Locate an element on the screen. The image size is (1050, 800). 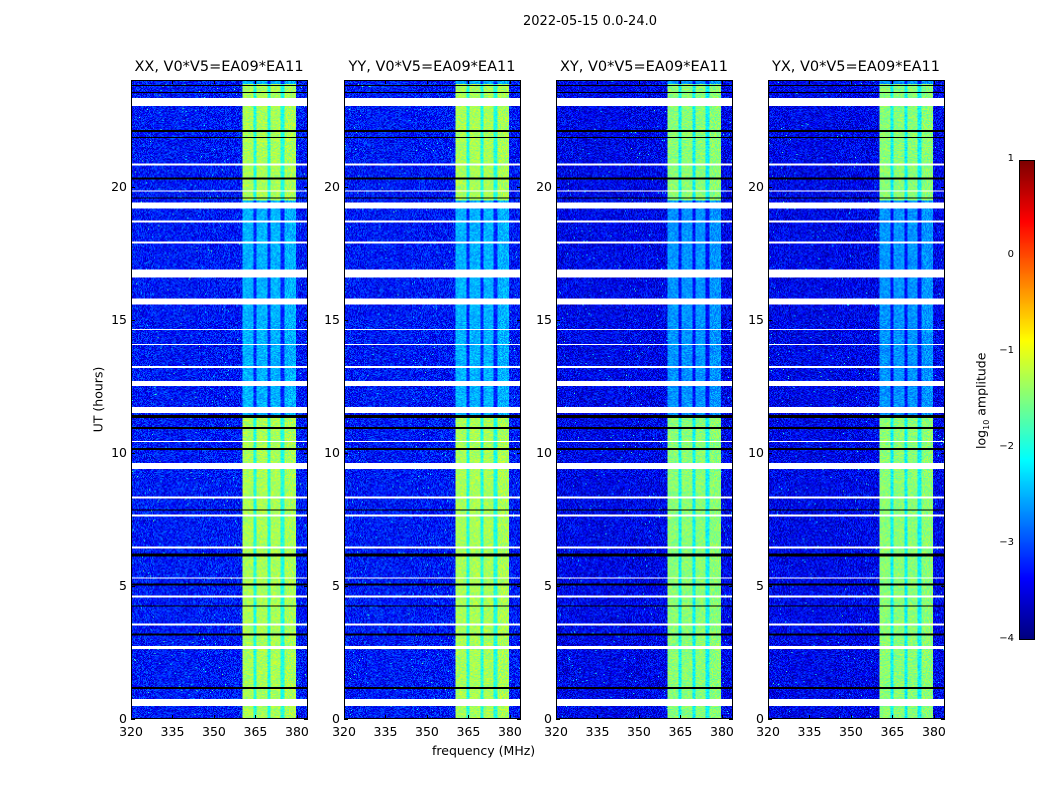
x-axis-label: frequency (MHz) is located at coordinates (484, 750).